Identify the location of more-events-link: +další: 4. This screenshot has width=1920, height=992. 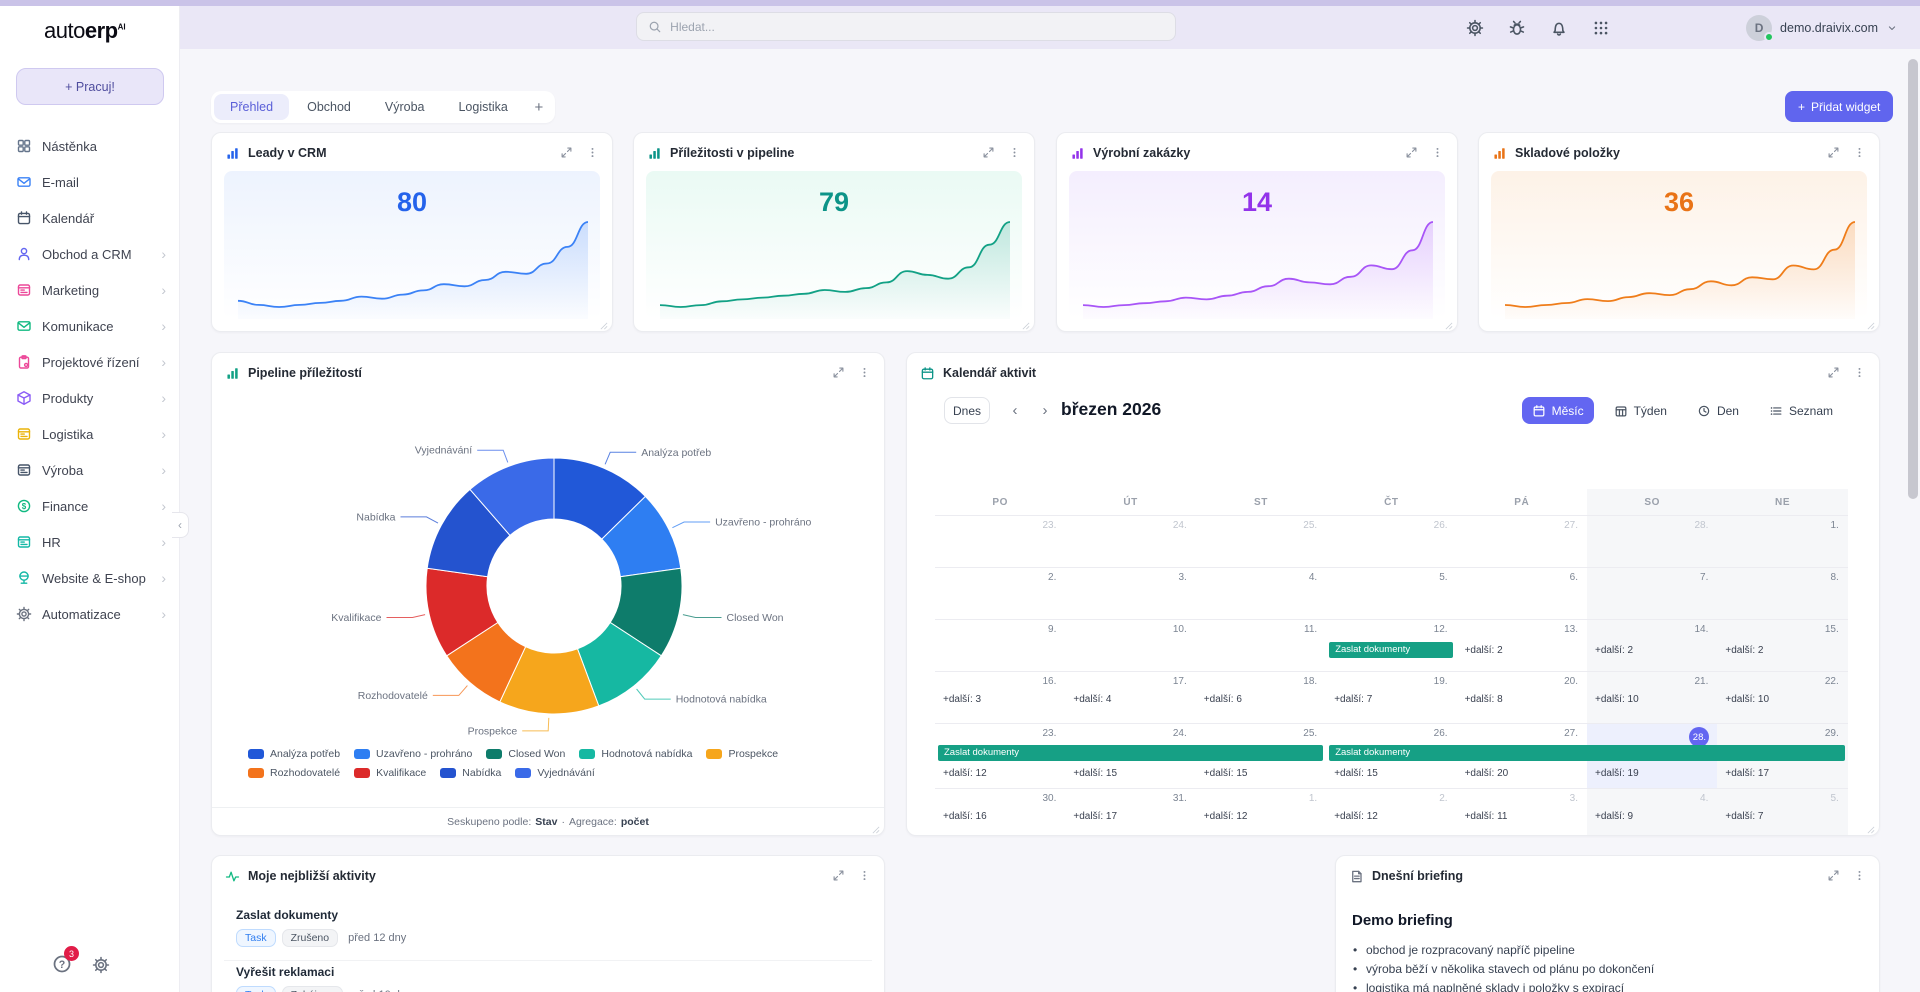
(1092, 699).